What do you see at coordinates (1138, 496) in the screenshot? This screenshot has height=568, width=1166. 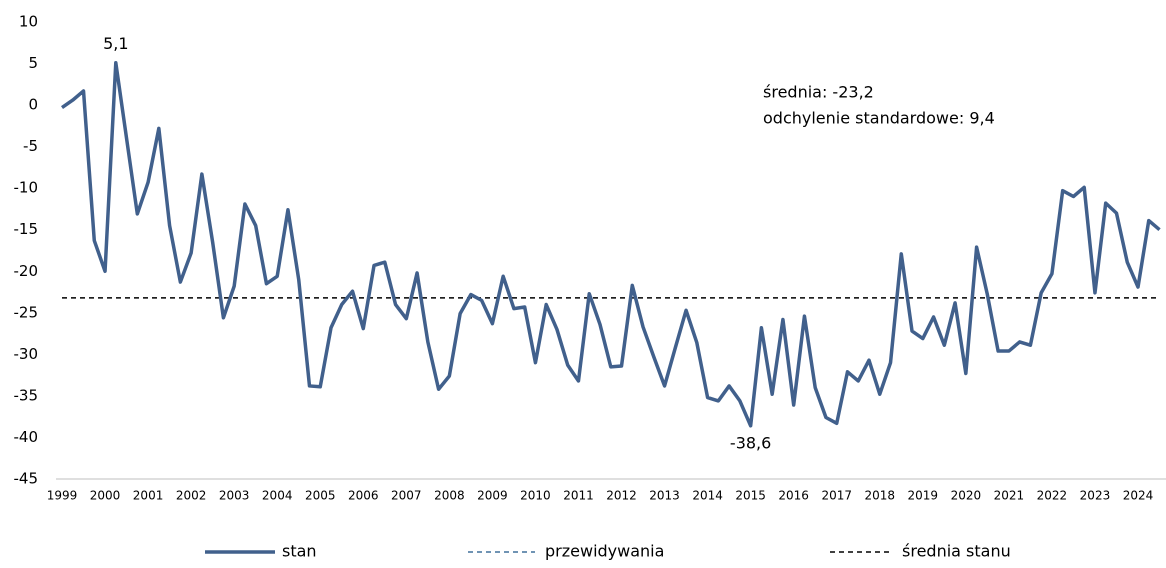 I see `x-tick-label: 2024` at bounding box center [1138, 496].